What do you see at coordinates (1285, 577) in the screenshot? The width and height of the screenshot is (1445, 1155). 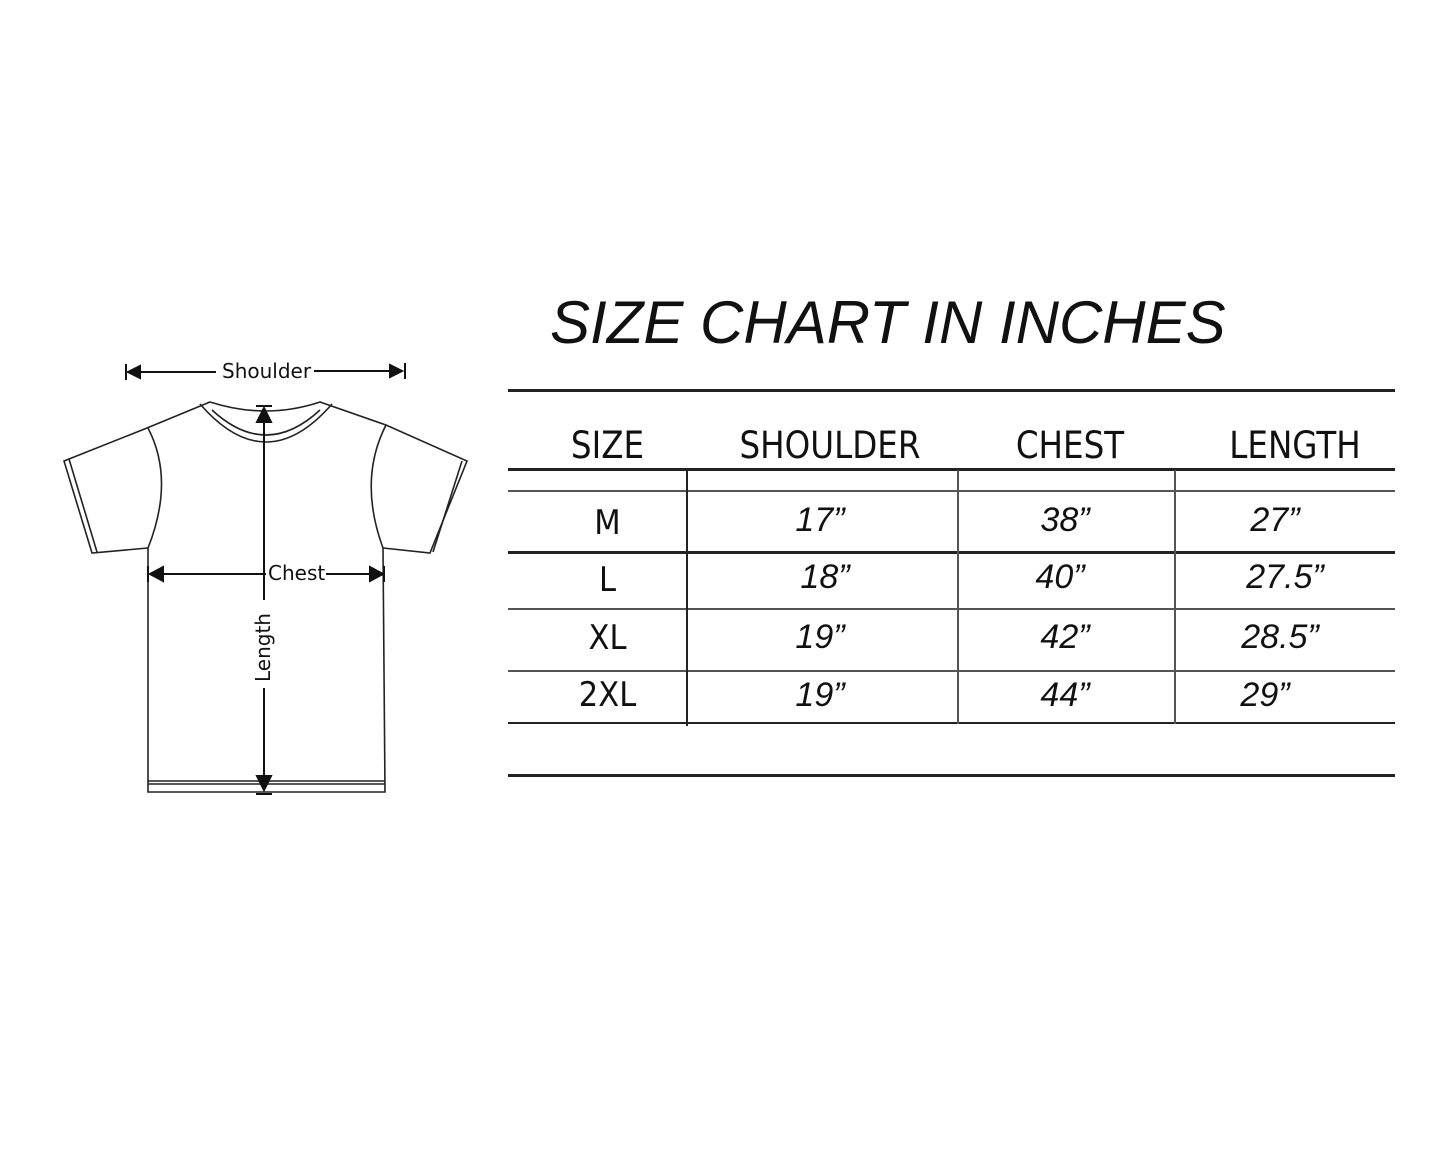 I see `length-cell: 27.5”` at bounding box center [1285, 577].